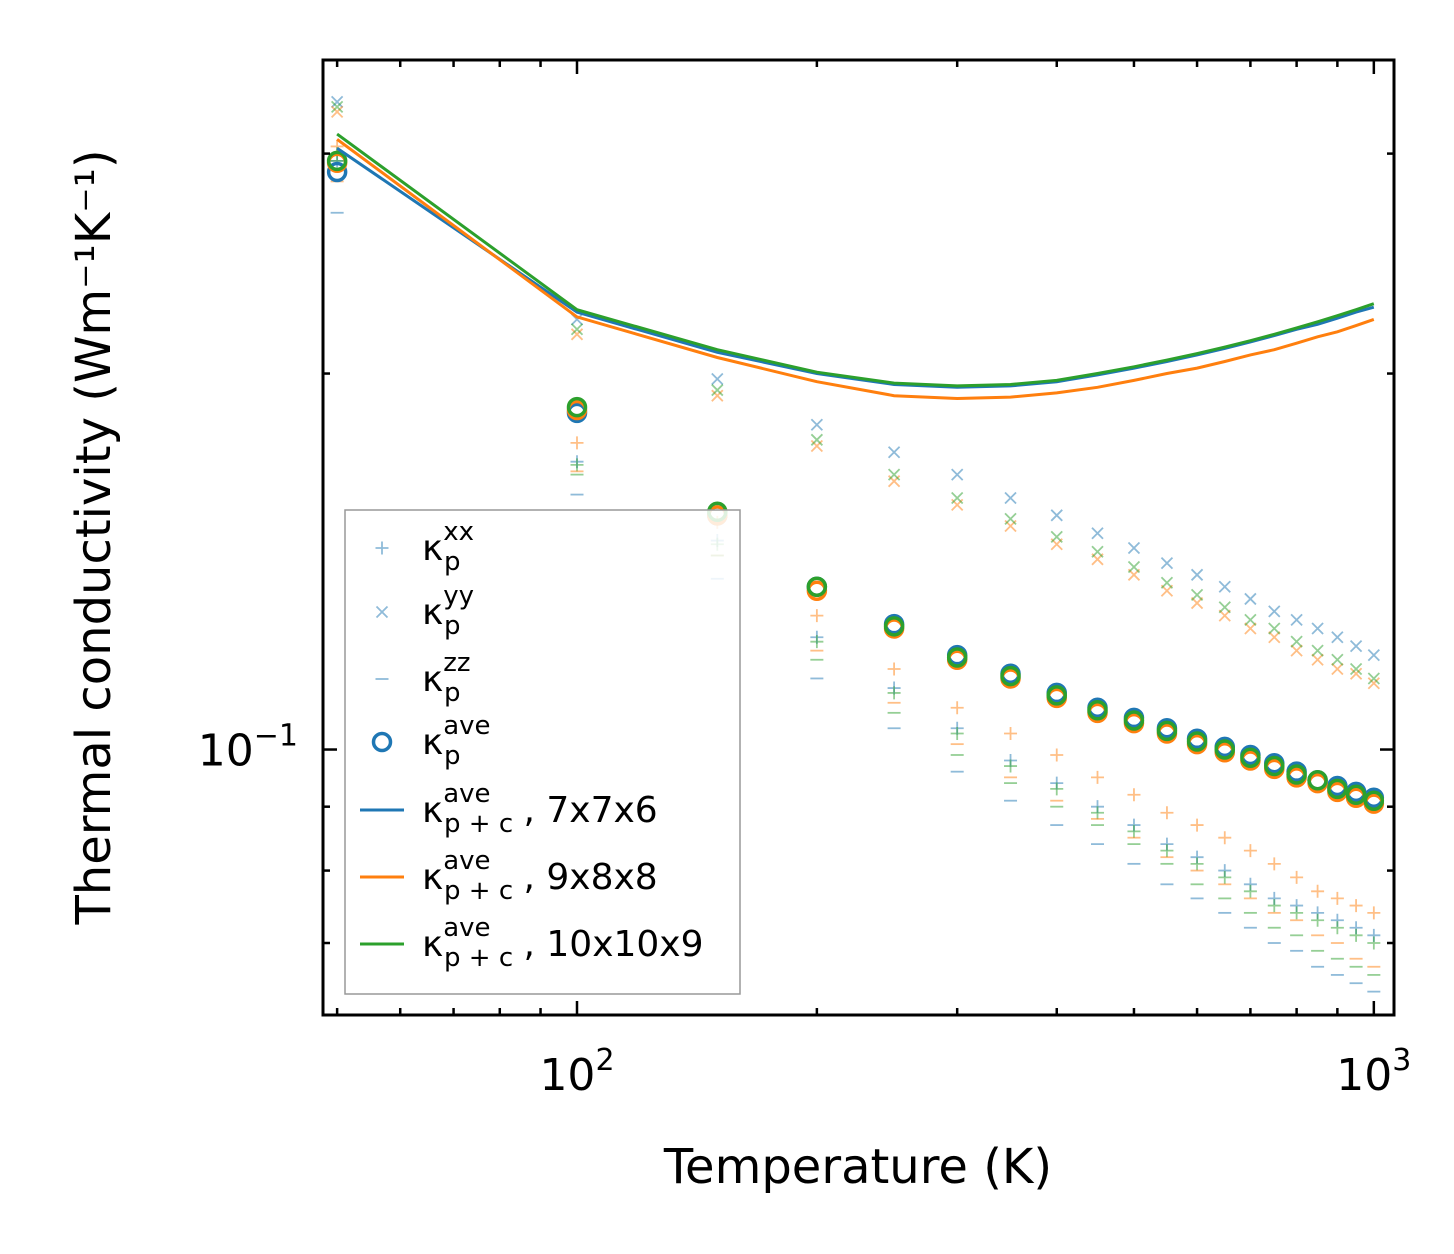 Image resolution: width=1454 pixels, height=1254 pixels. What do you see at coordinates (1373, 1072) in the screenshot?
I see `x-tick-label: 10³` at bounding box center [1373, 1072].